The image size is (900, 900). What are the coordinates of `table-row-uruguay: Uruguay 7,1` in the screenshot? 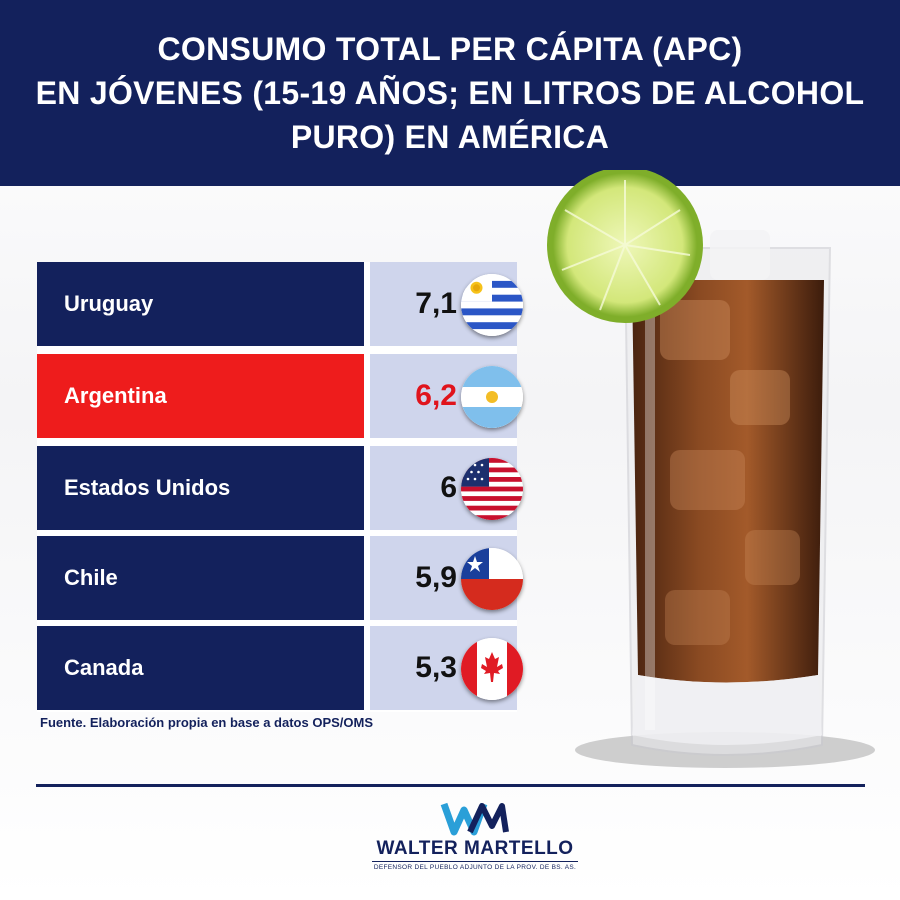 It's located at (280, 304).